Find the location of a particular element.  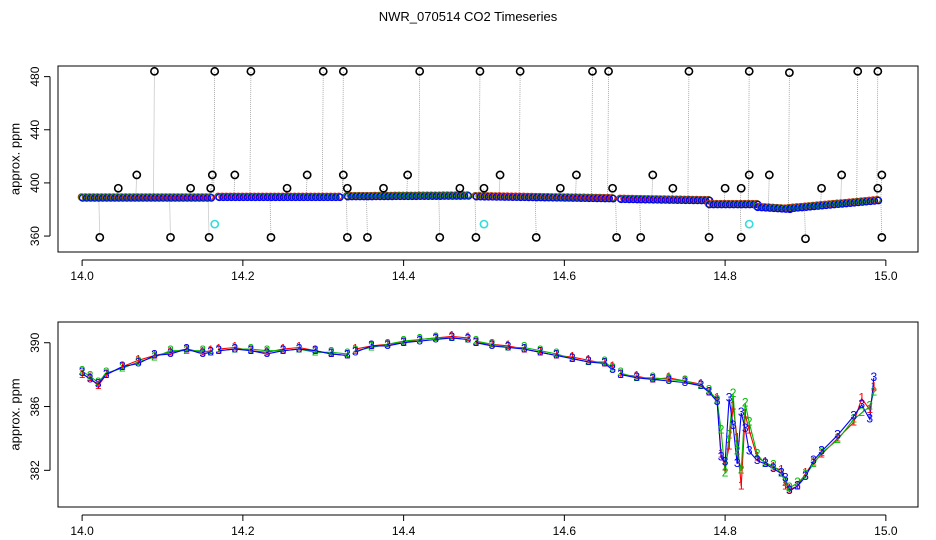

x-tick-label: 14.2 is located at coordinates (243, 276).